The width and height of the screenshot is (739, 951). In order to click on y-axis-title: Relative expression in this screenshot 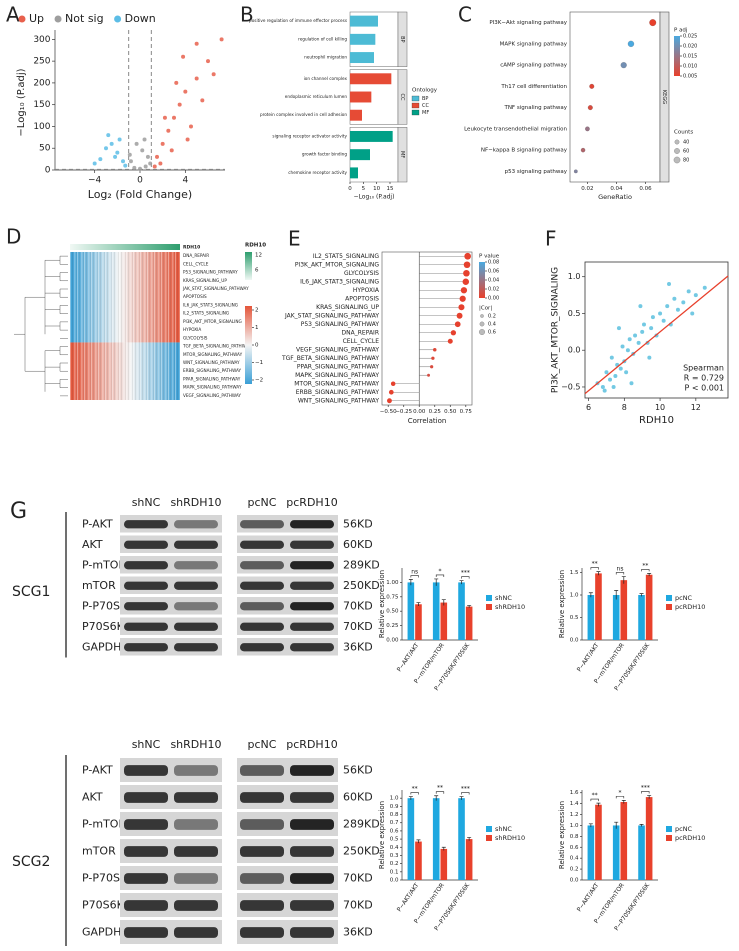, I will do `click(382, 604)`.